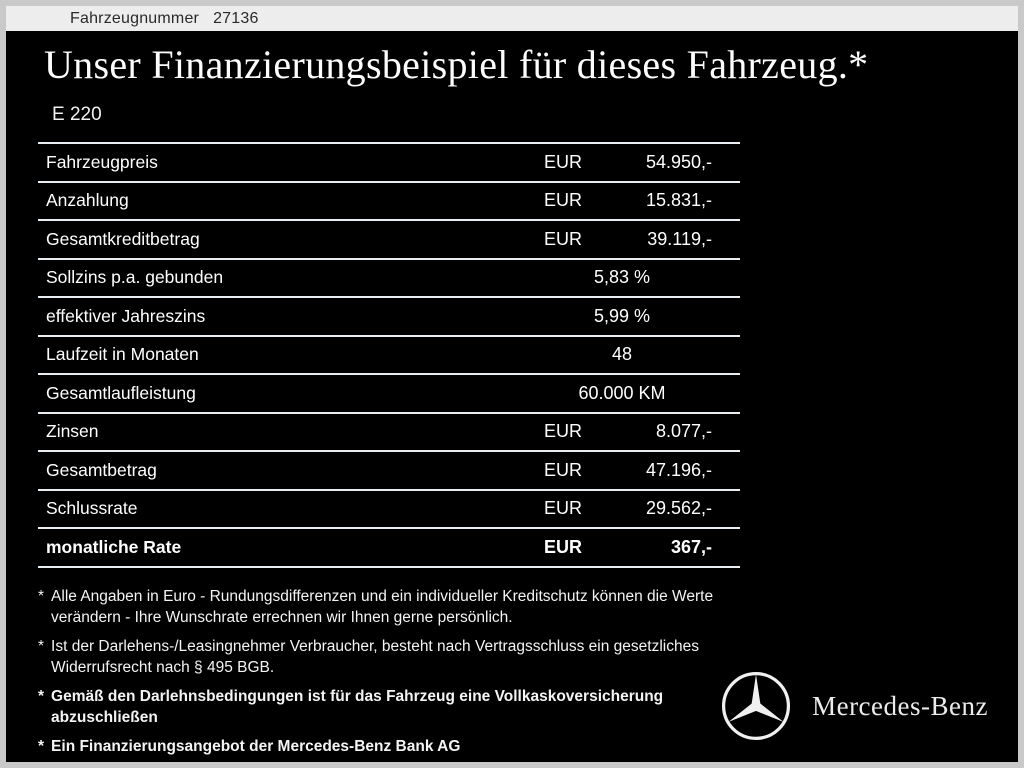 The height and width of the screenshot is (768, 1024). I want to click on row-value: EUR 47.196,-, so click(642, 470).